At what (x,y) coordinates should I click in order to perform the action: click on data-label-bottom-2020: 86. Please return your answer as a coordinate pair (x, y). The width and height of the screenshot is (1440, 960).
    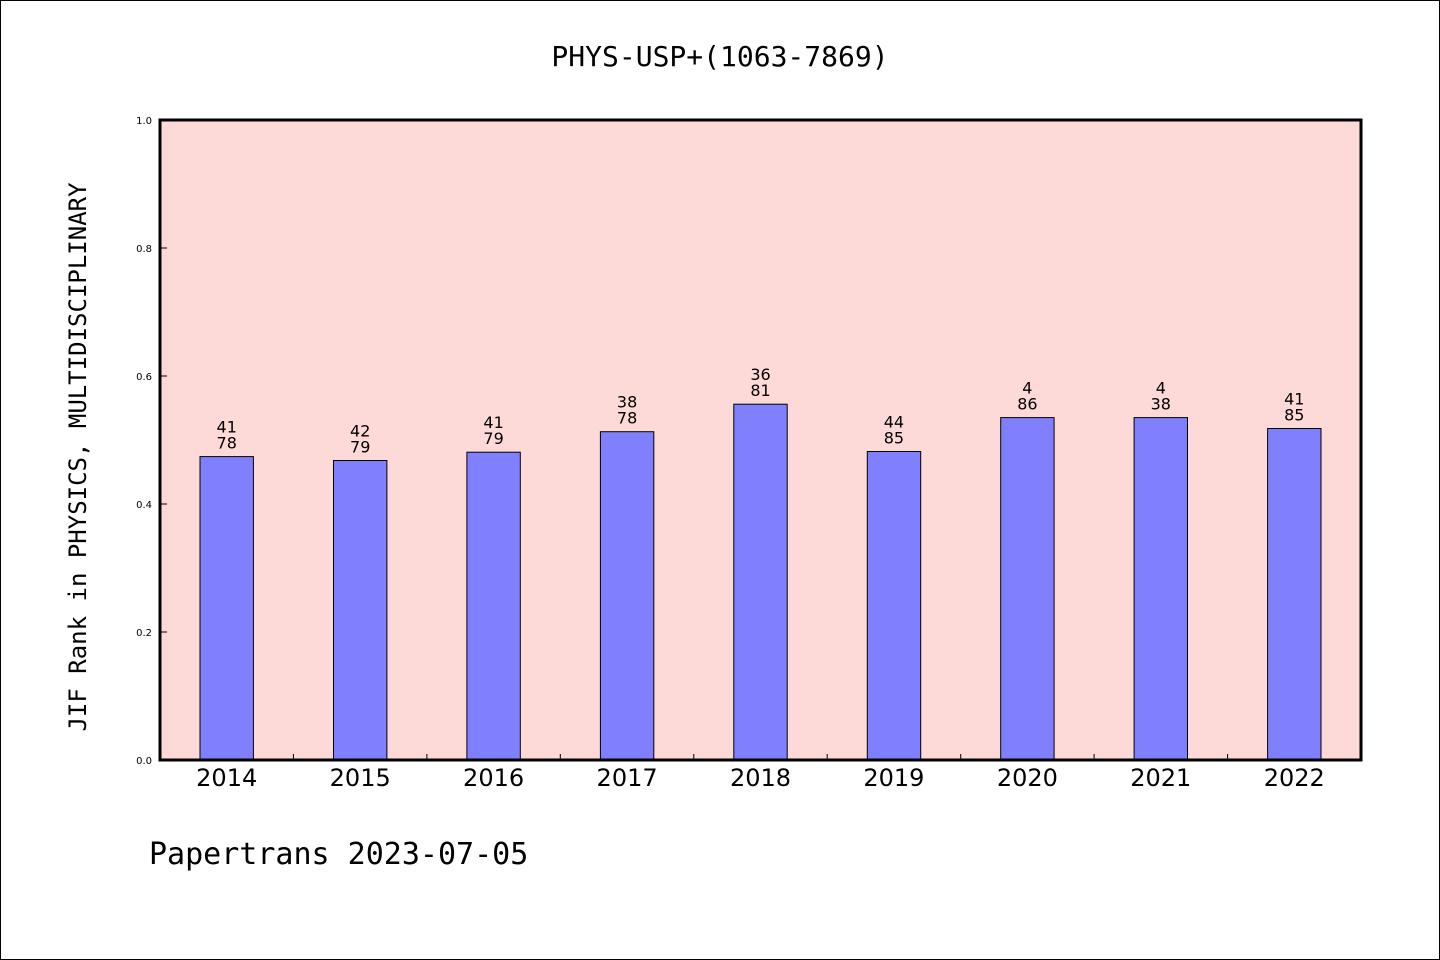
    Looking at the image, I should click on (1027, 404).